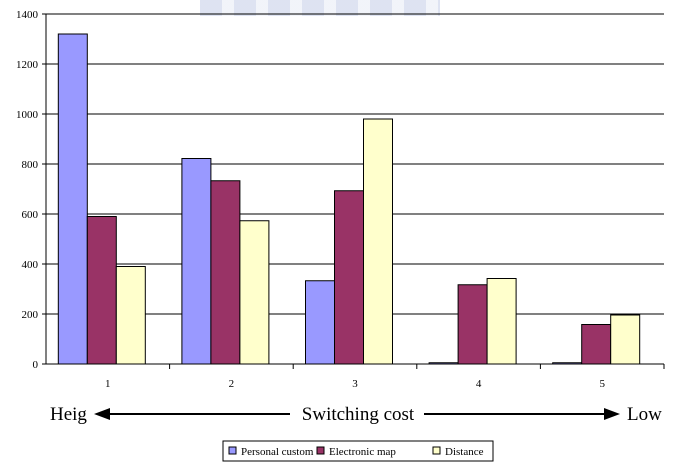 Image resolution: width=673 pixels, height=464 pixels. Describe the element at coordinates (102, 414) in the screenshot. I see `arrow-head-left` at that location.